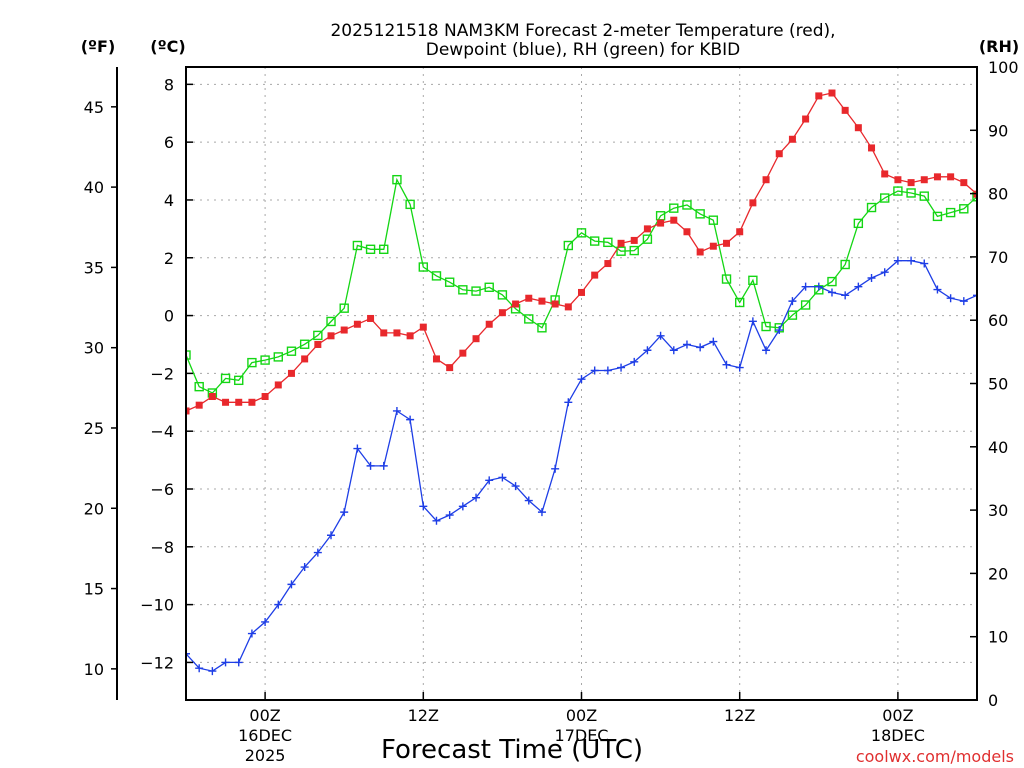 The height and width of the screenshot is (768, 1024). Describe the element at coordinates (998, 447) in the screenshot. I see `rh-tick-label: 40` at that location.